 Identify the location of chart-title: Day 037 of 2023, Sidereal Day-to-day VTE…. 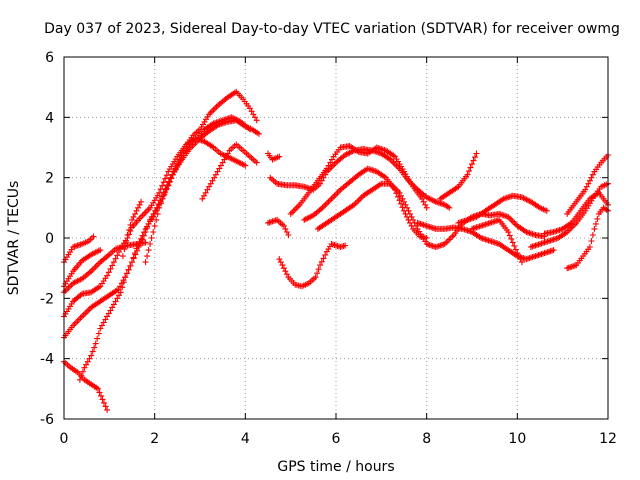
(332, 29).